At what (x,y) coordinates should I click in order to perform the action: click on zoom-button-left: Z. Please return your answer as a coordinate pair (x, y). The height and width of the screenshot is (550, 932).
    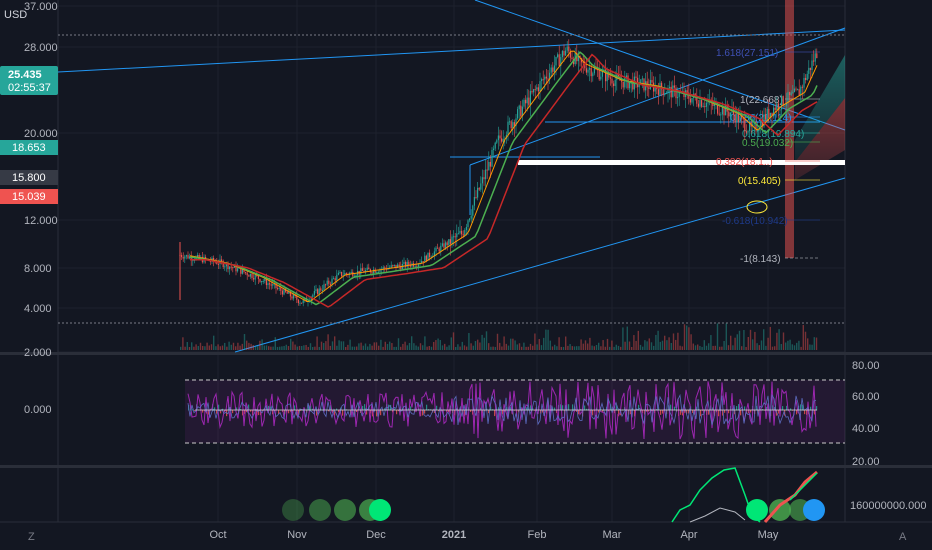
    Looking at the image, I should click on (31, 537).